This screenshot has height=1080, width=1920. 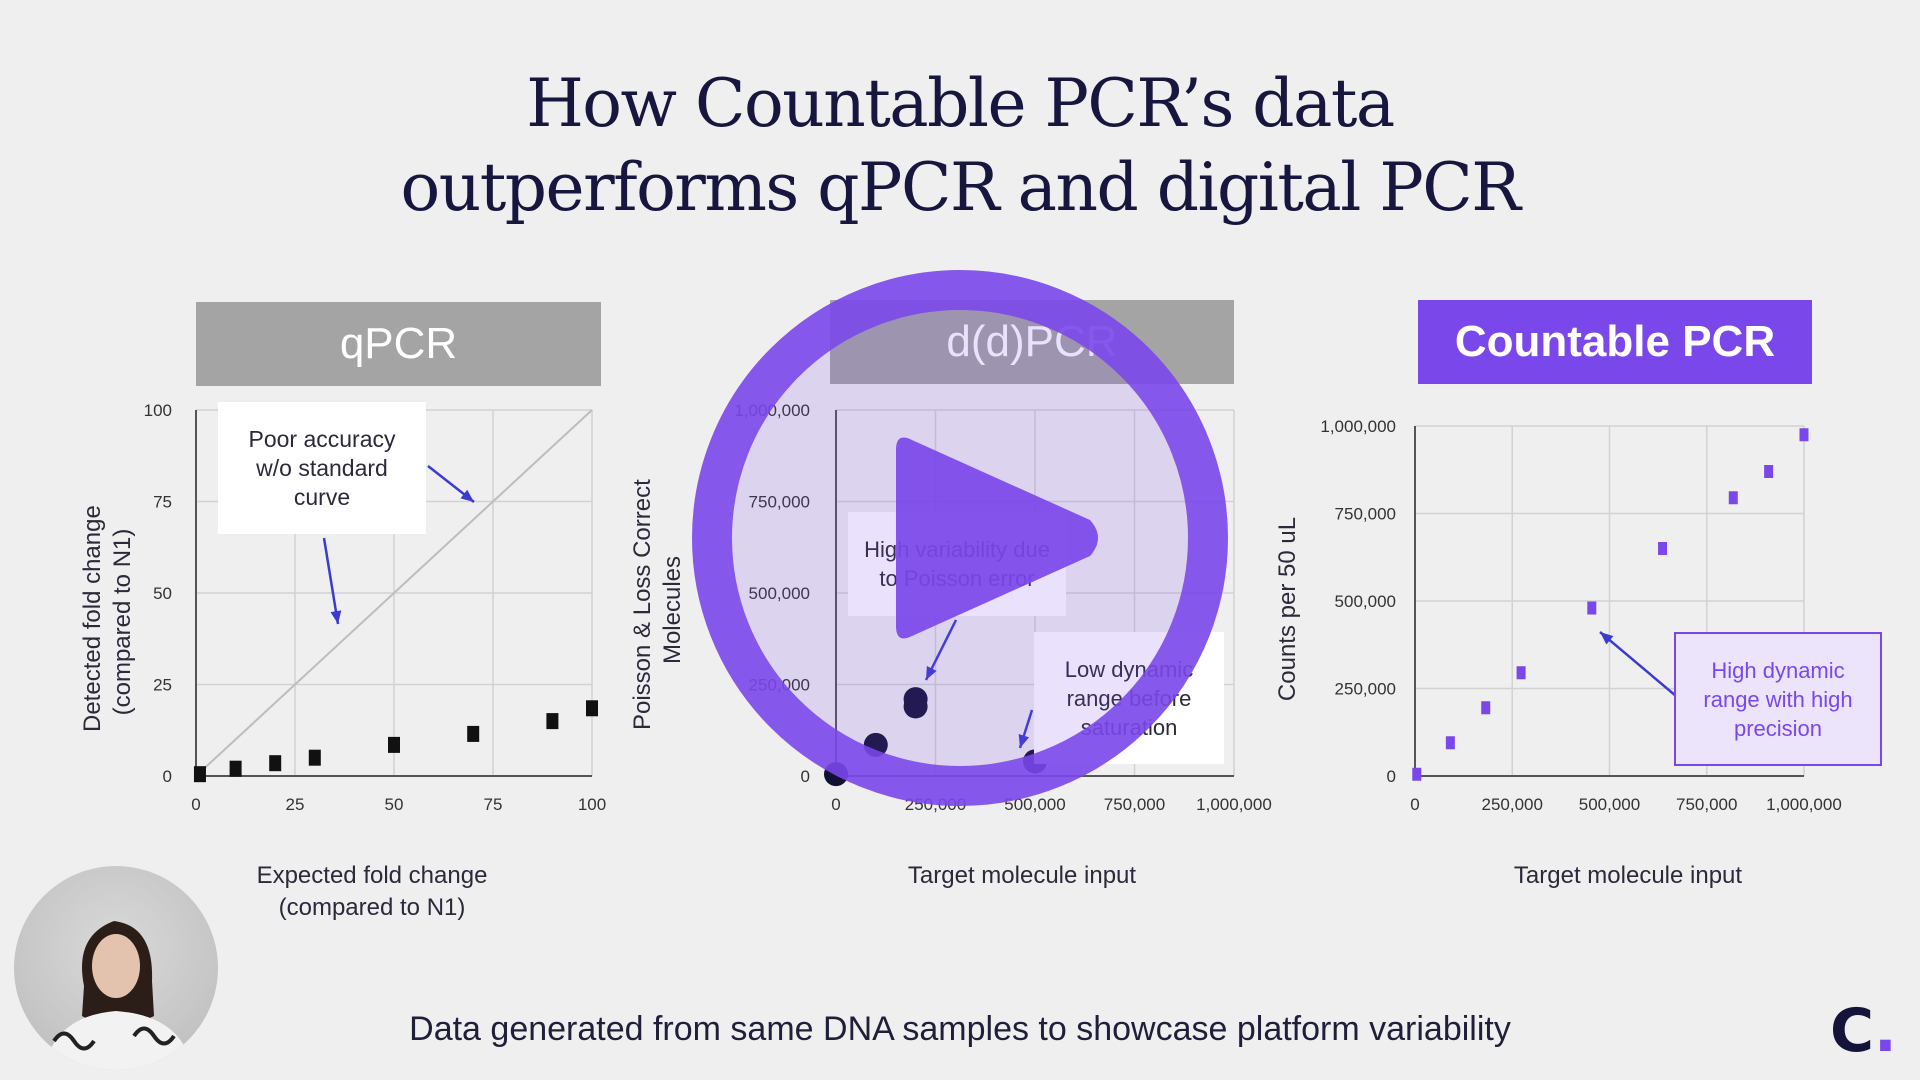 I want to click on play-icon, so click(x=997, y=538).